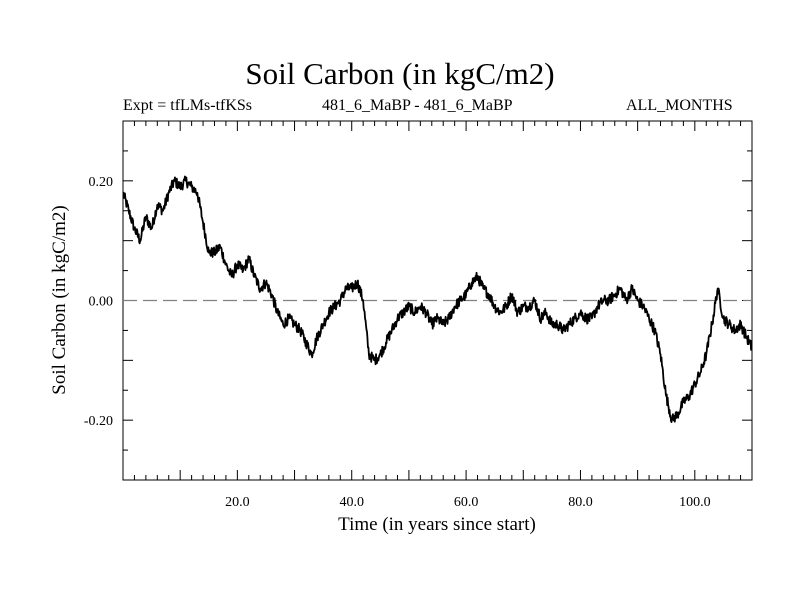 The image size is (800, 600). Describe the element at coordinates (59, 299) in the screenshot. I see `y-axis-label: Soil Carbon (in kgC/m2)` at that location.